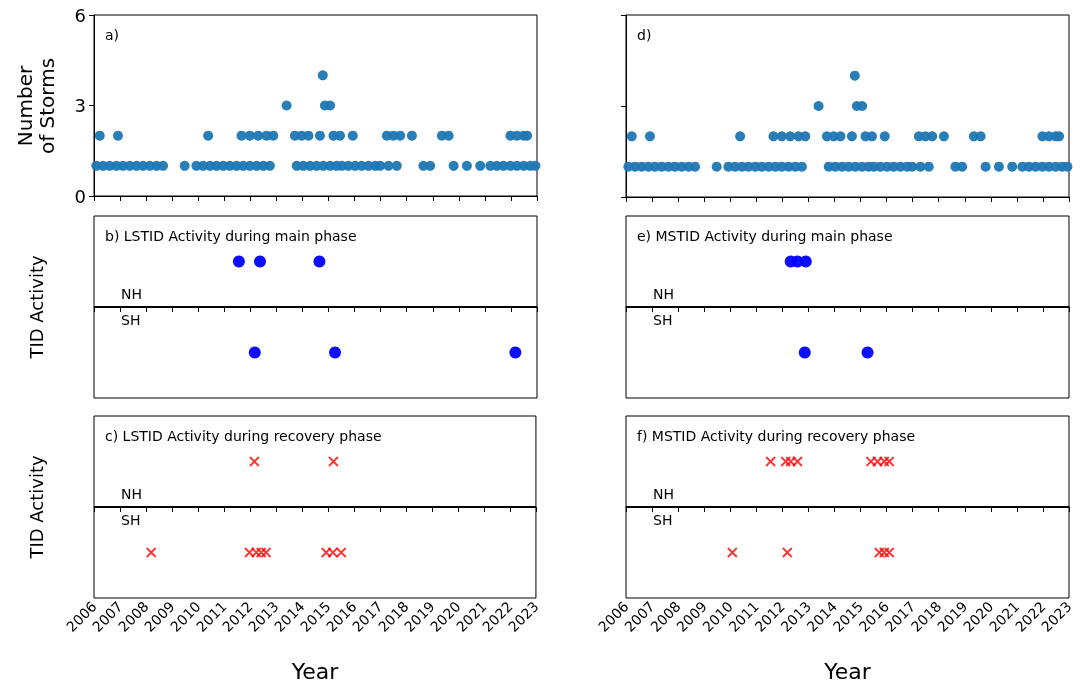 The image size is (1086, 695). Describe the element at coordinates (36, 106) in the screenshot. I see `y-axis-title: Number of Storms` at that location.